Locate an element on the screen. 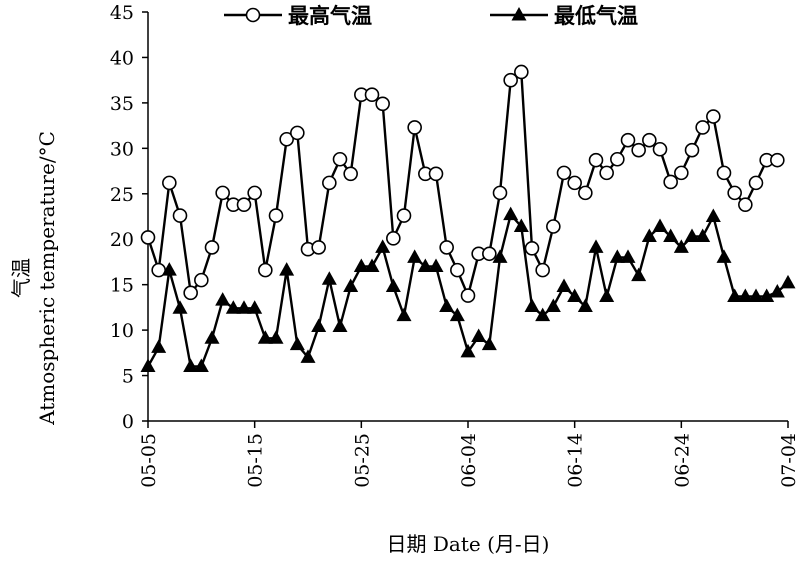 The height and width of the screenshot is (570, 800). x-tick-label: 06-24 is located at coordinates (682, 460).